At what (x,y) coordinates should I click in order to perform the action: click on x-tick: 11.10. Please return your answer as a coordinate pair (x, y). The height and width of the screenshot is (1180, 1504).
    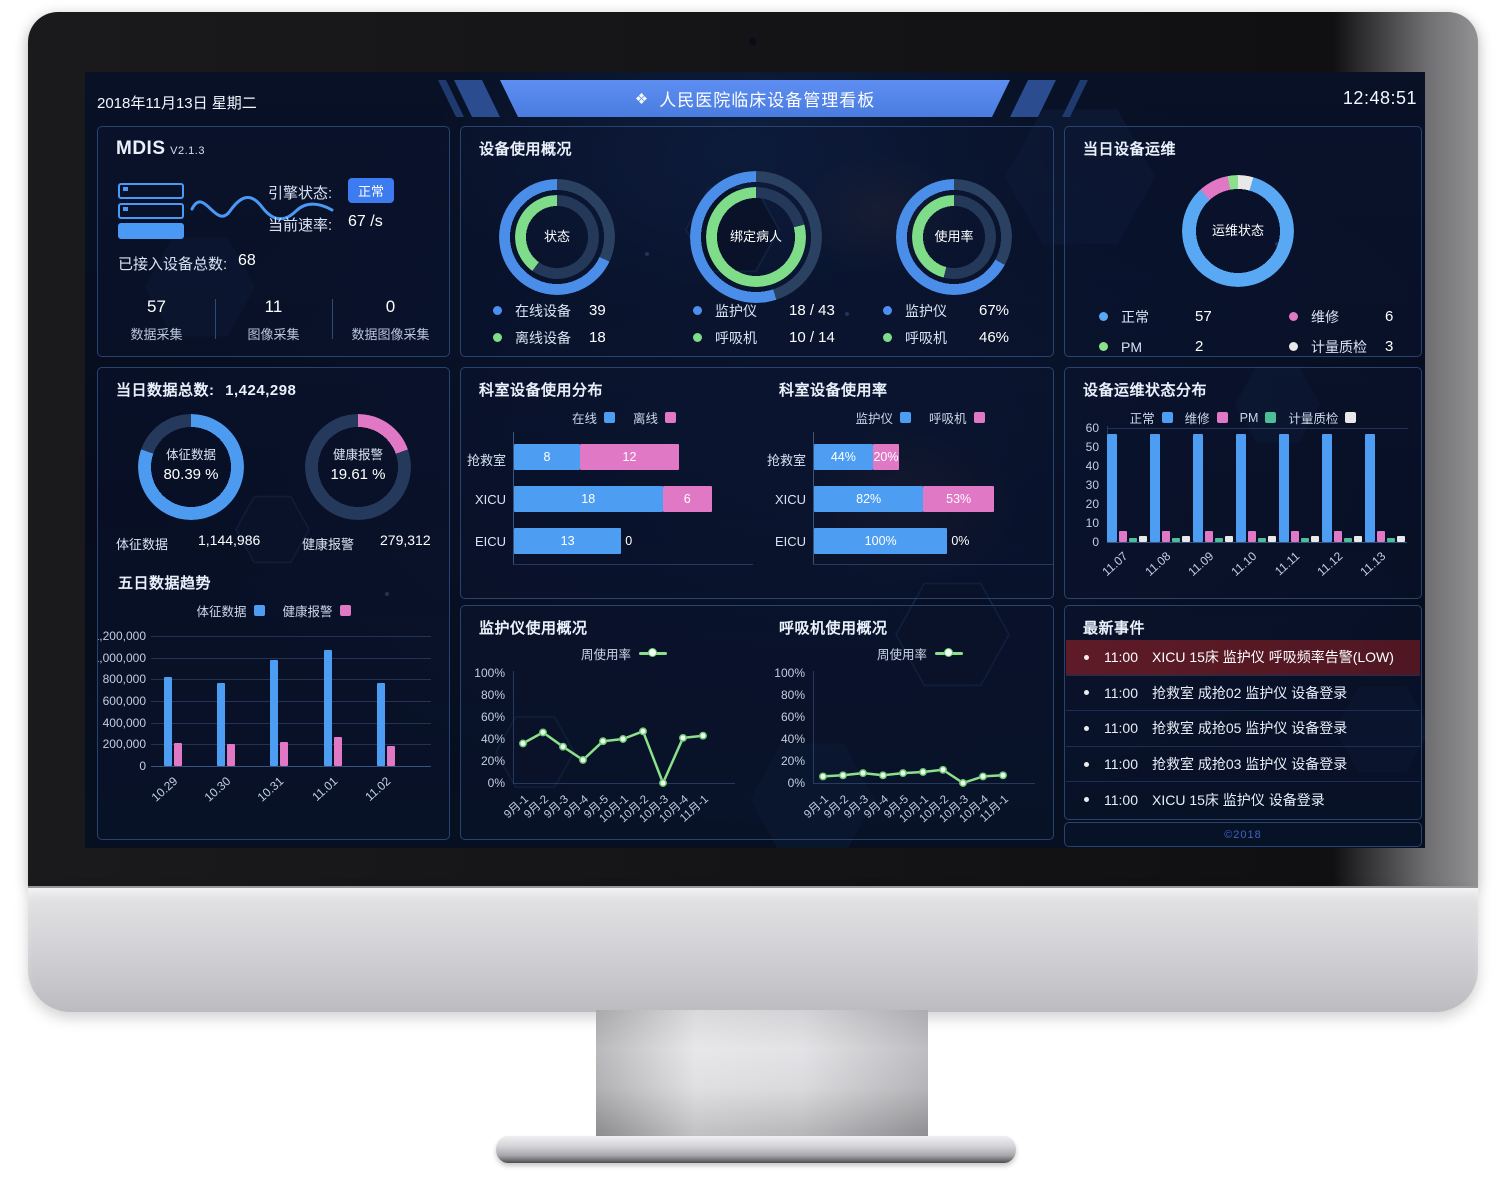
    Looking at the image, I should click on (1244, 564).